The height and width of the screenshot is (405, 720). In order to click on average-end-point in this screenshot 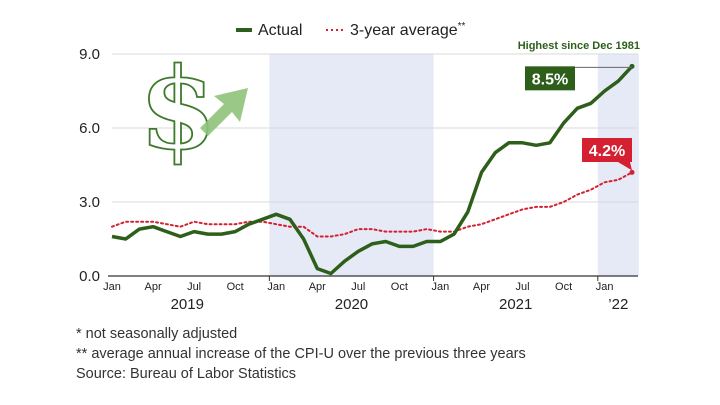, I will do `click(632, 172)`.